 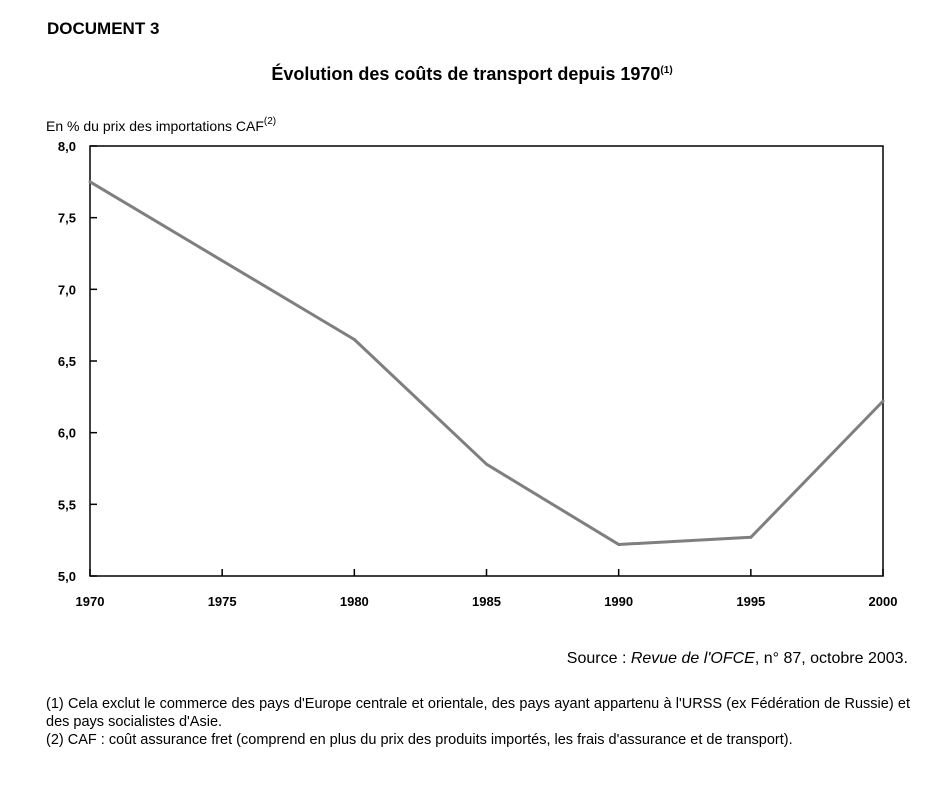 I want to click on source-prefix: Source :, so click(x=598, y=658).